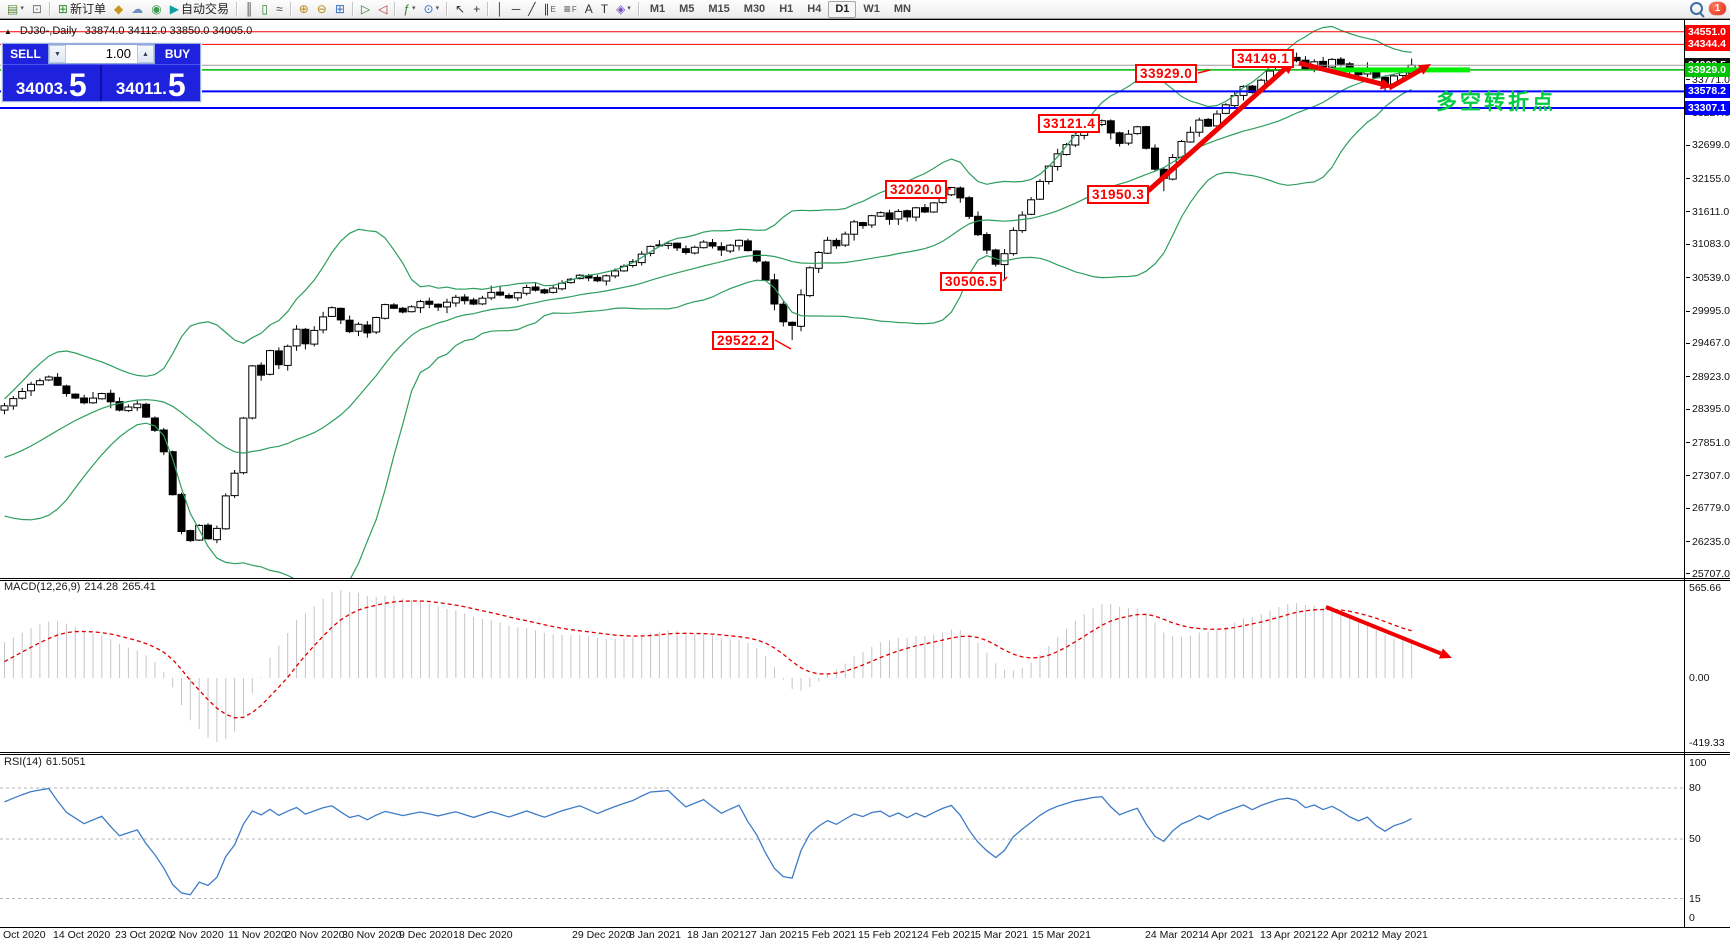 Image resolution: width=1730 pixels, height=943 pixels. Describe the element at coordinates (15, 9) in the screenshot. I see `new-chart-button: ▤ ▾` at that location.